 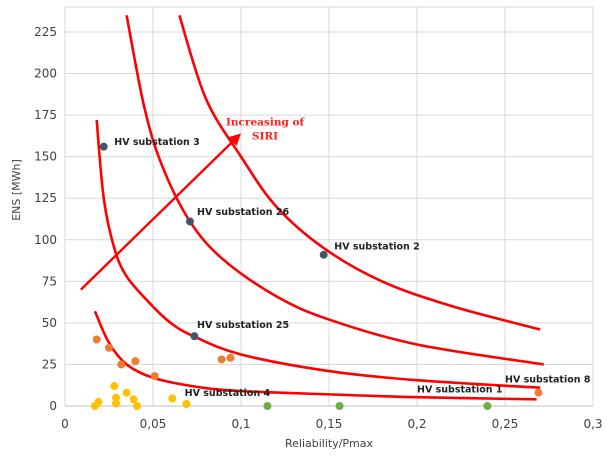 What do you see at coordinates (243, 325) in the screenshot?
I see `point-label: HV substation 25` at bounding box center [243, 325].